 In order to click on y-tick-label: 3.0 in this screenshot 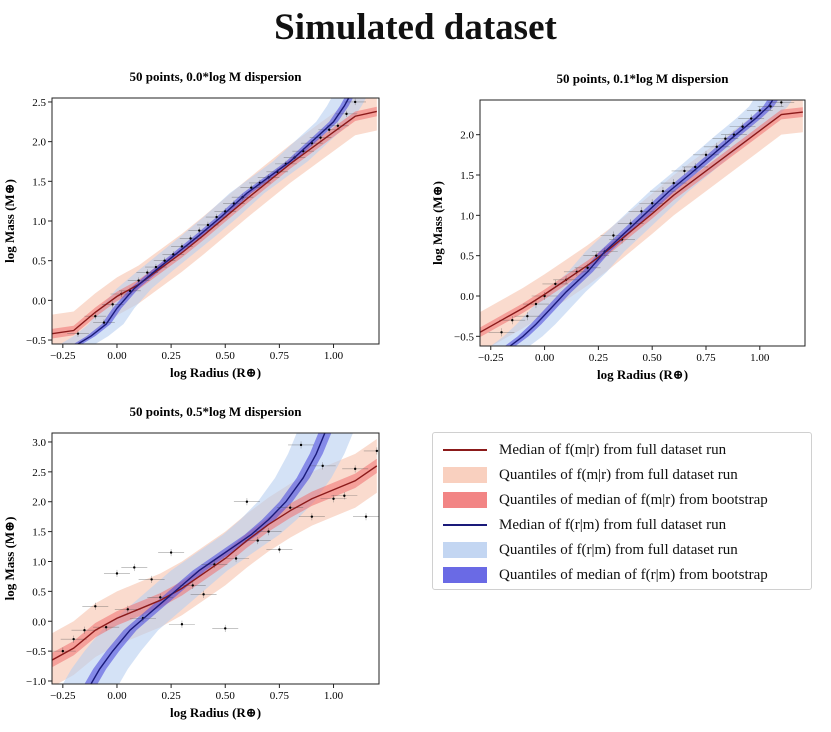, I will do `click(39, 443)`.